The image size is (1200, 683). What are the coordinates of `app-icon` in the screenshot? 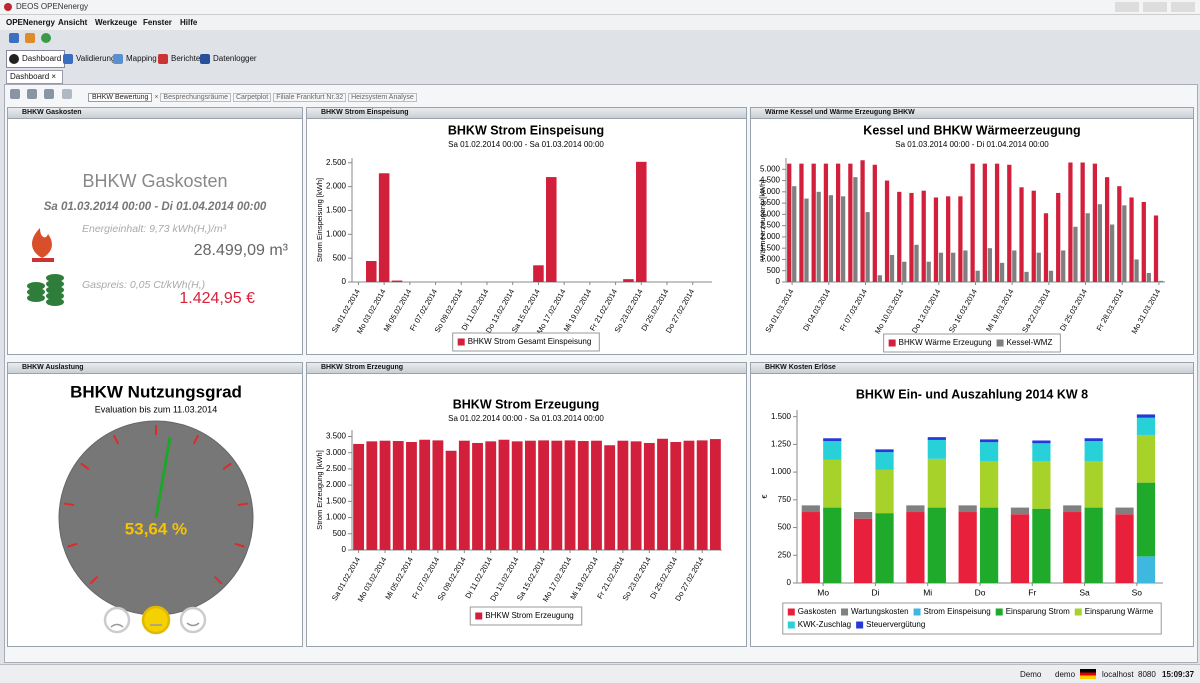 It's located at (8, 7).